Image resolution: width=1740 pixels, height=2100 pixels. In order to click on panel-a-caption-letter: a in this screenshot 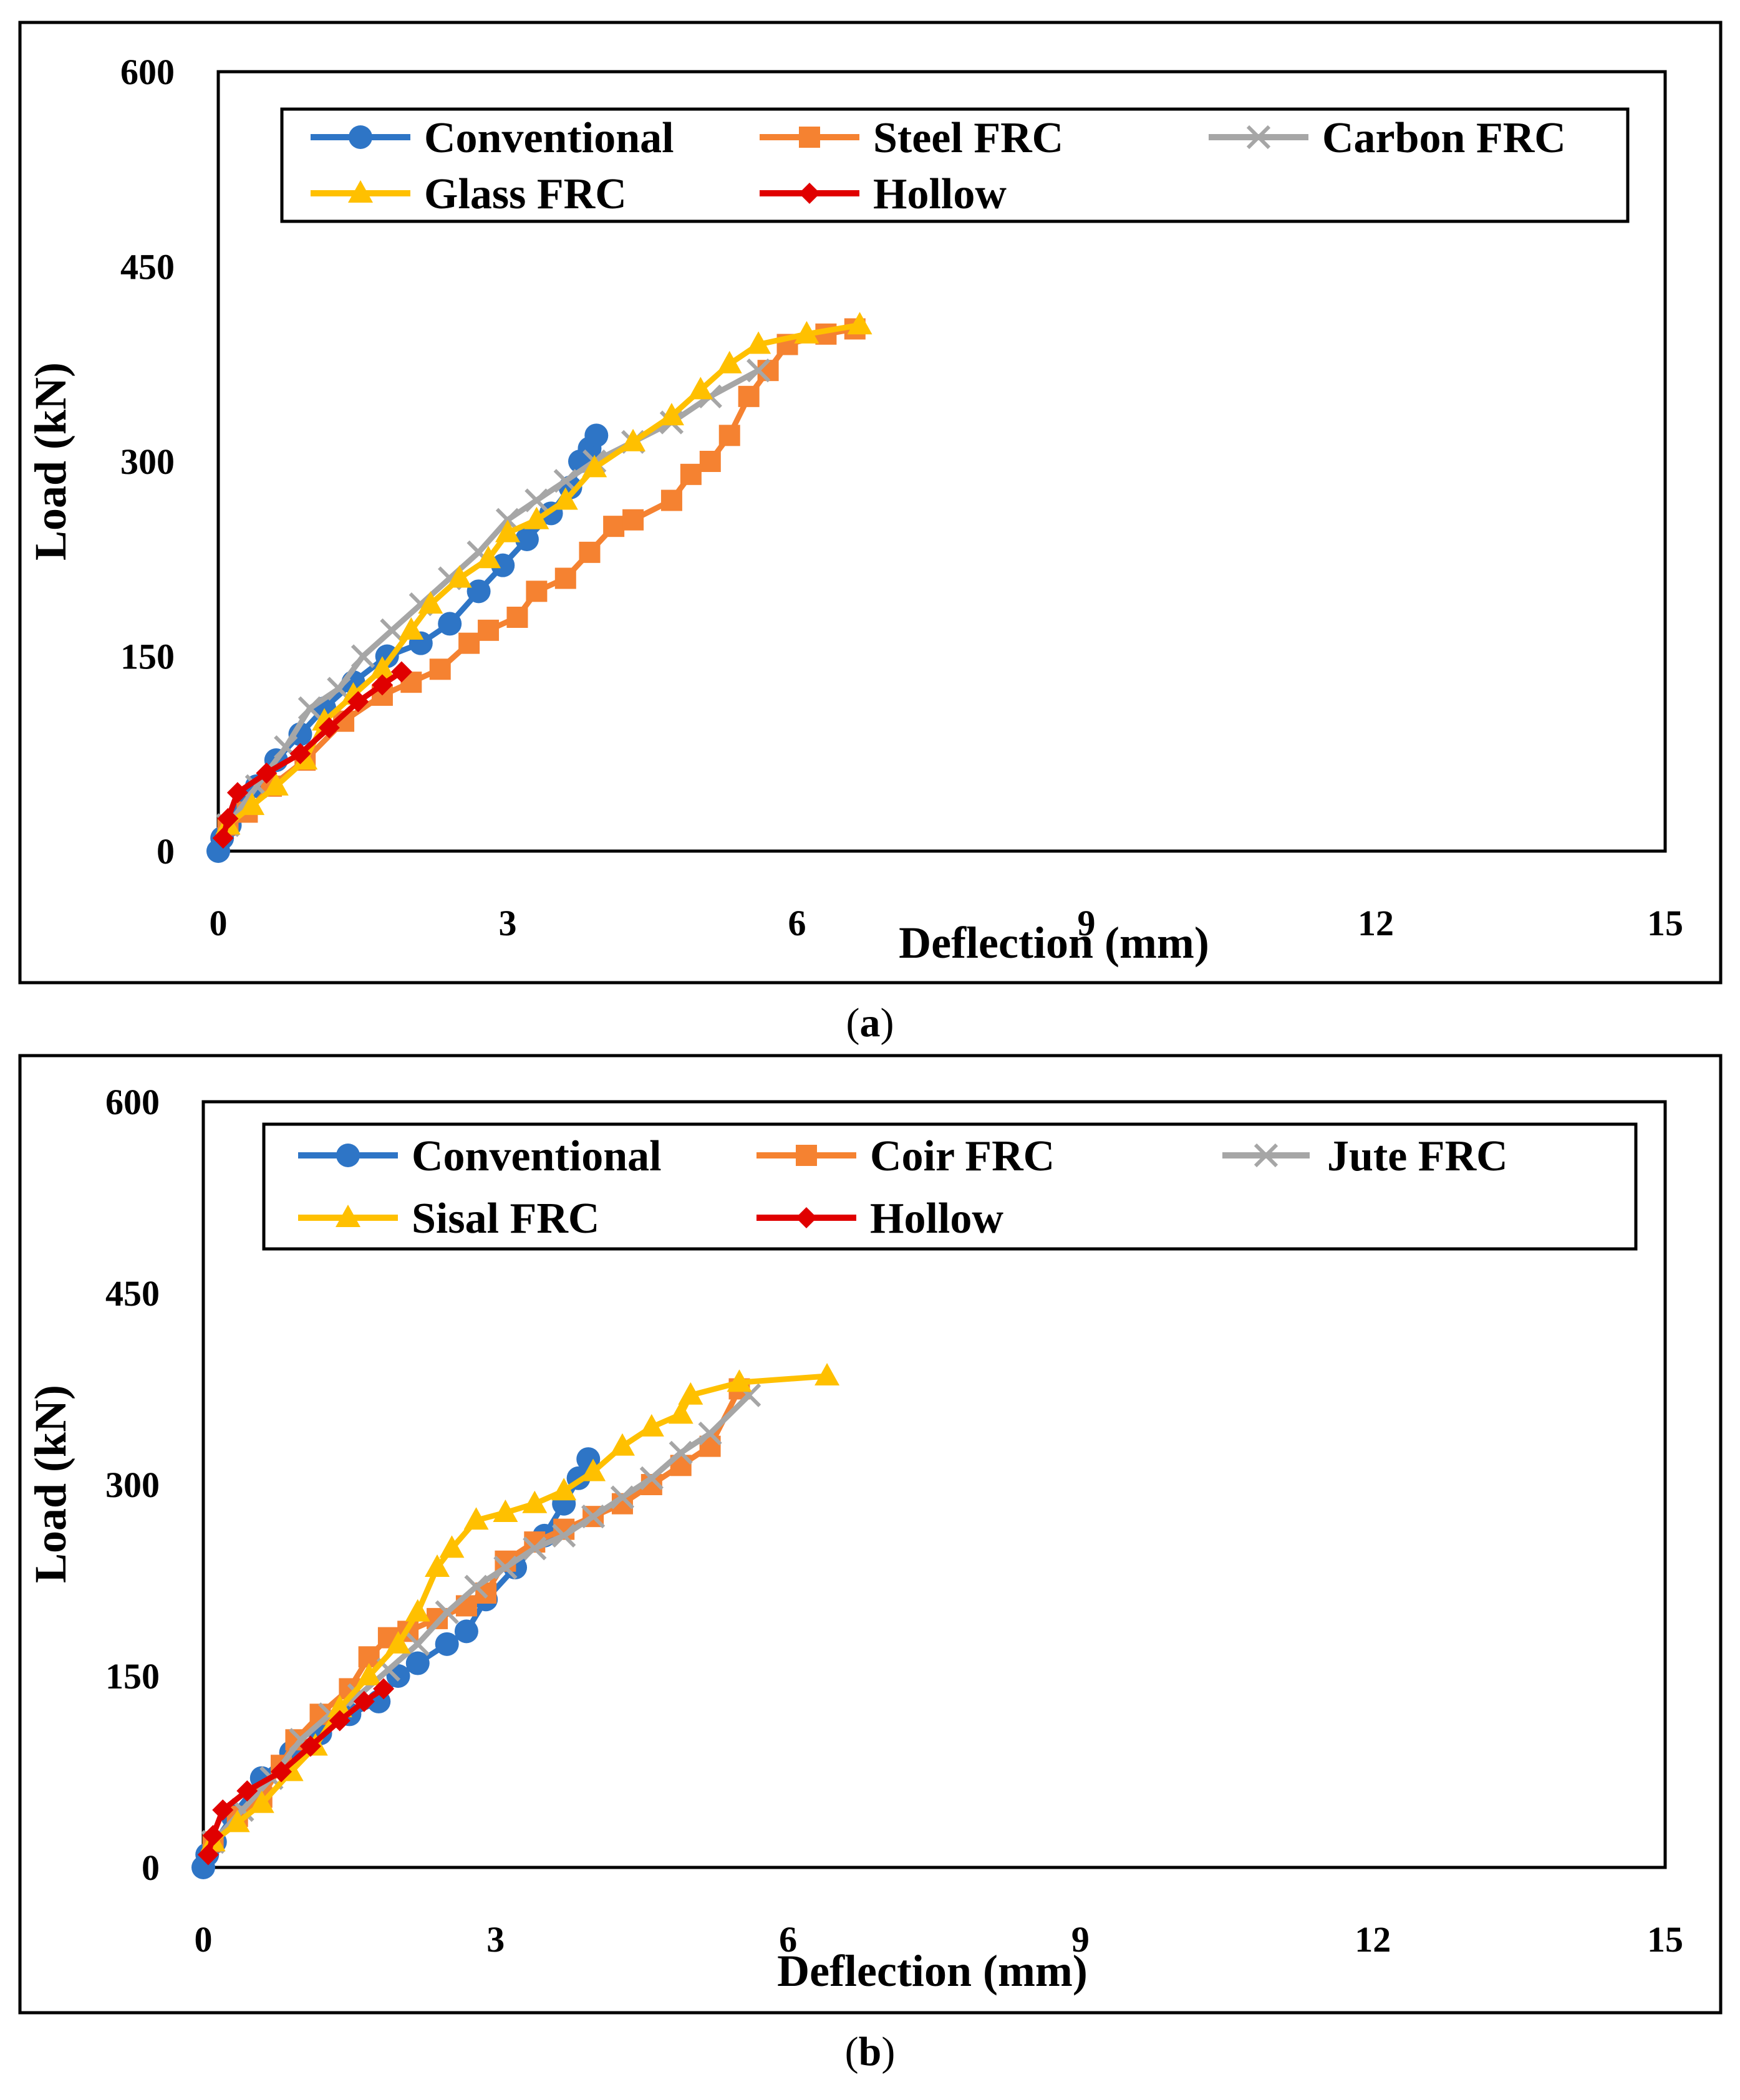, I will do `click(870, 1023)`.